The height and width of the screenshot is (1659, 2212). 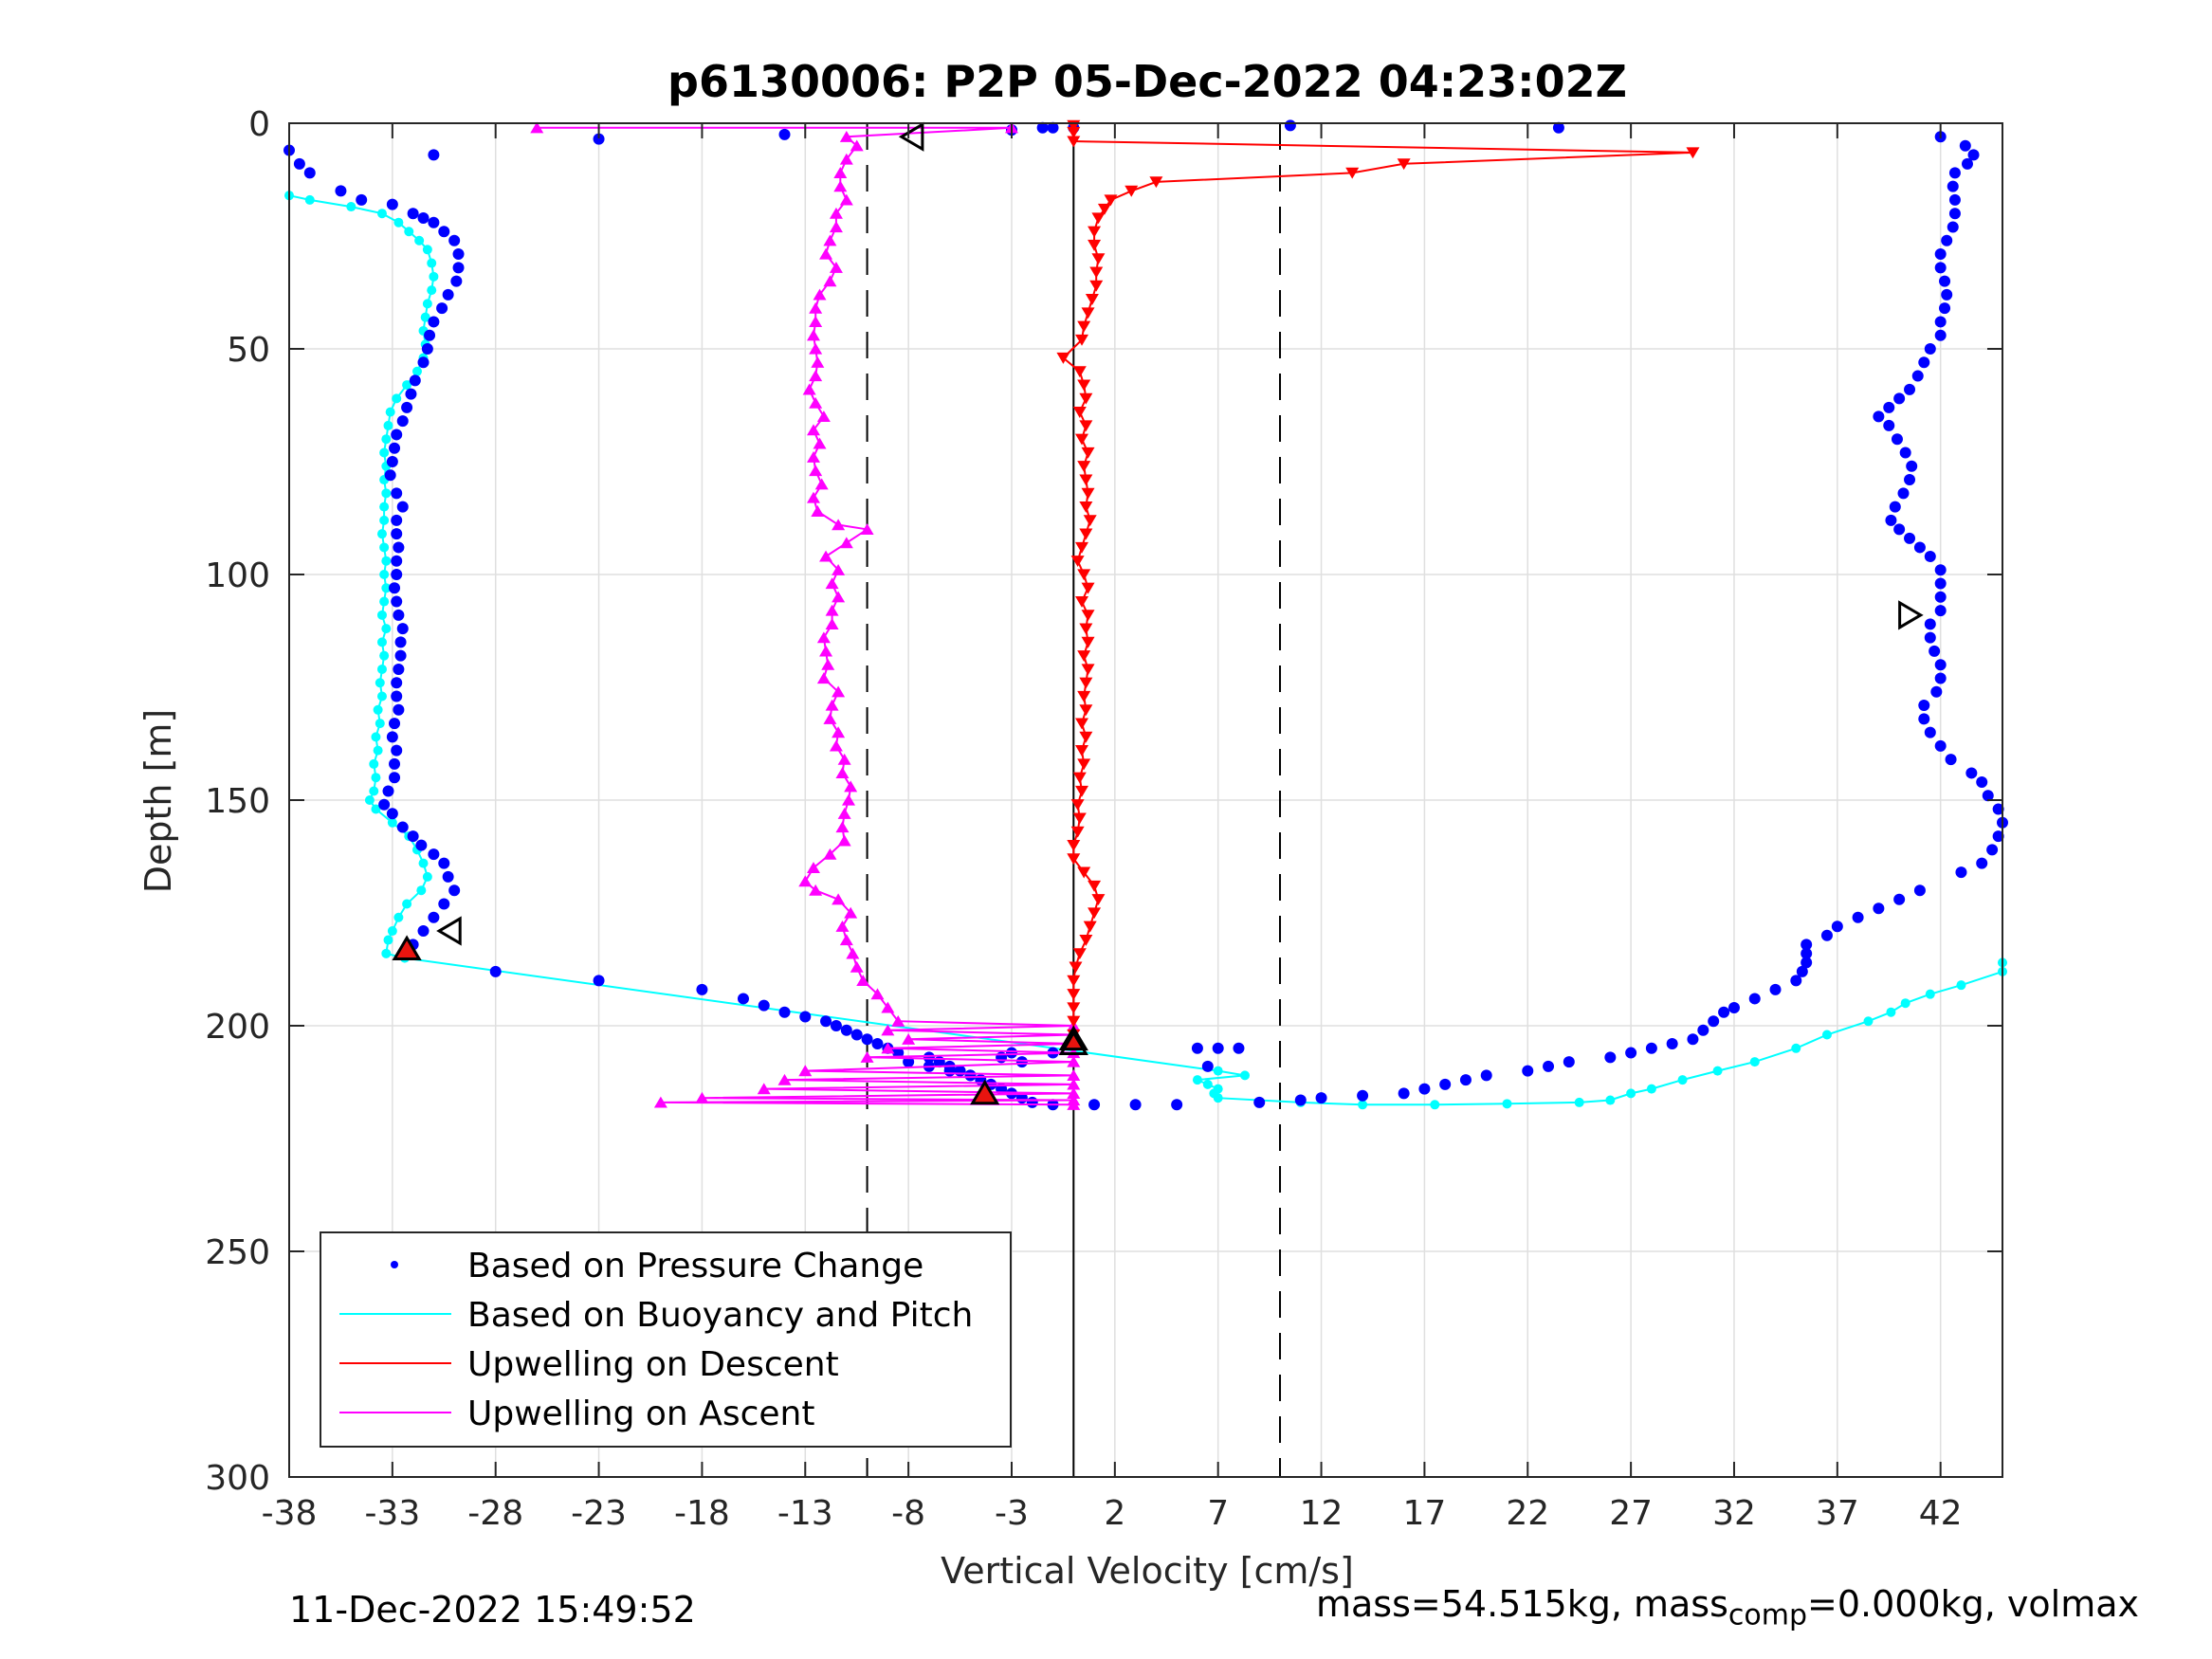 I want to click on x-tick-label: 32, so click(x=1734, y=1513).